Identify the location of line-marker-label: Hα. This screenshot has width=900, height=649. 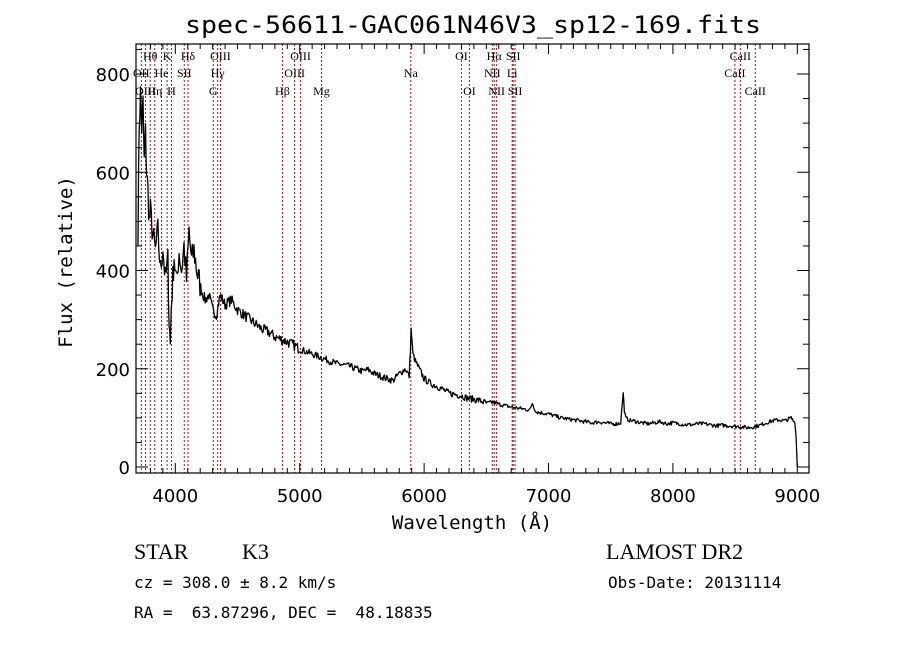
(495, 56).